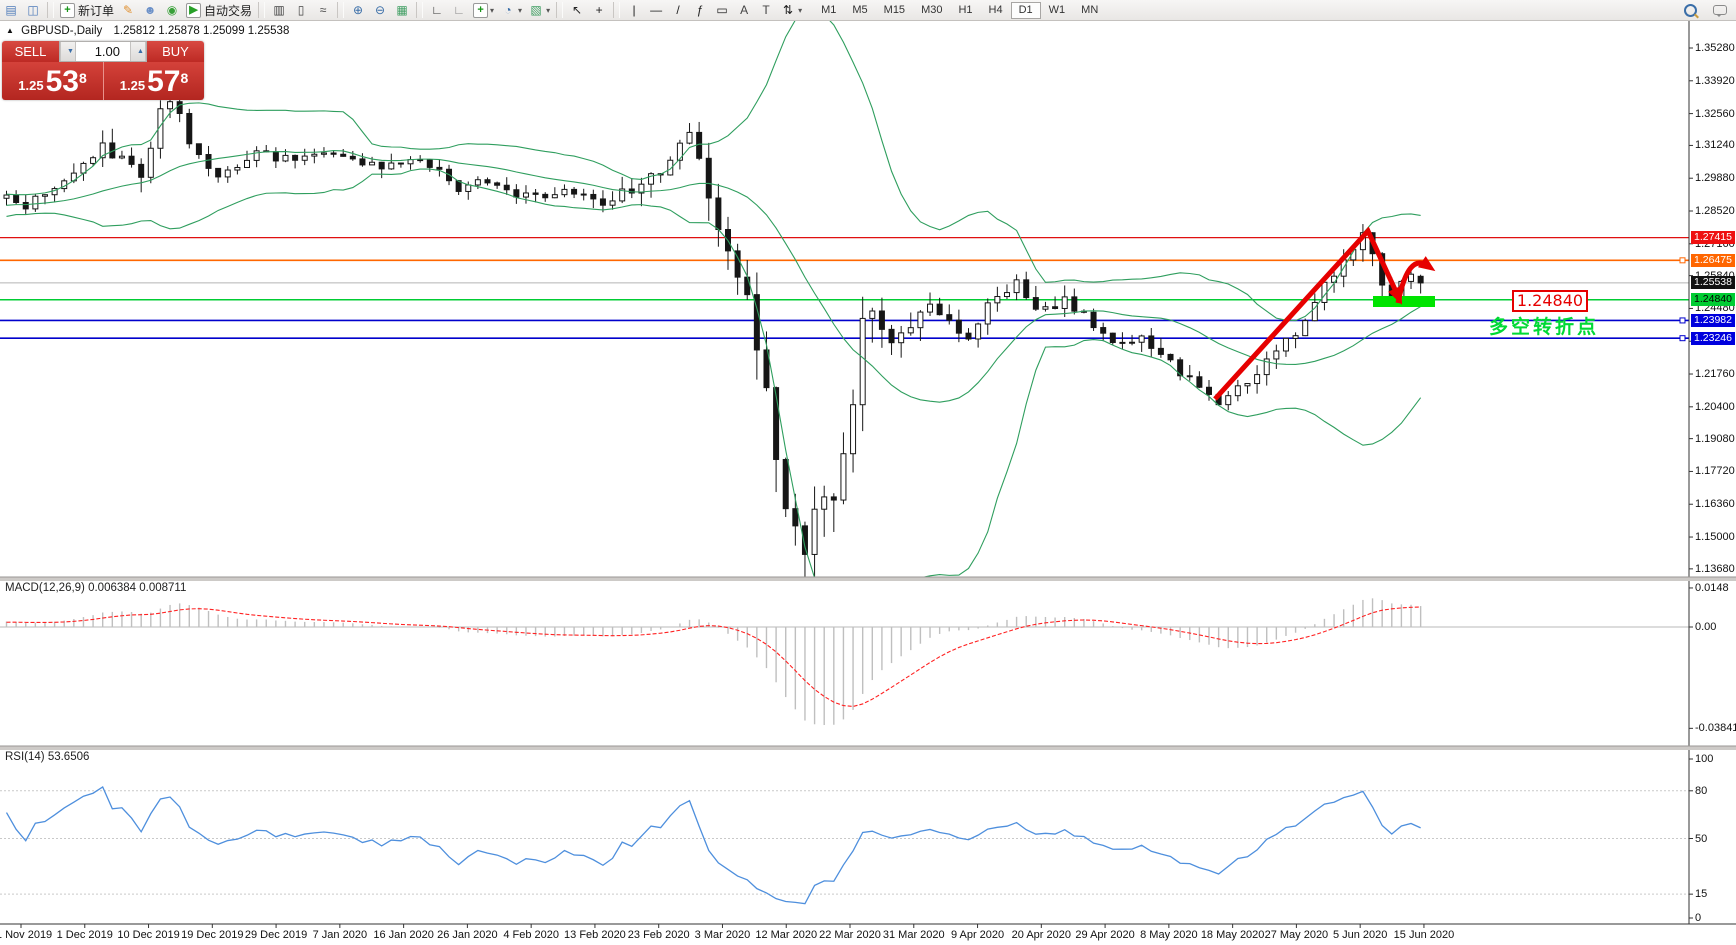 Image resolution: width=1736 pixels, height=945 pixels. I want to click on collapse-arrow-icon: ▲, so click(10, 30).